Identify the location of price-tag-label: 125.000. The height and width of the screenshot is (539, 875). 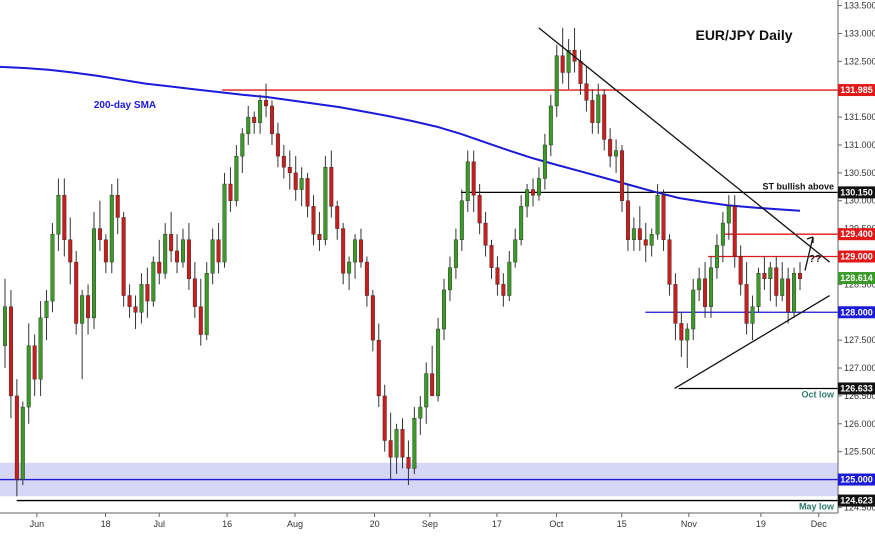
(856, 480).